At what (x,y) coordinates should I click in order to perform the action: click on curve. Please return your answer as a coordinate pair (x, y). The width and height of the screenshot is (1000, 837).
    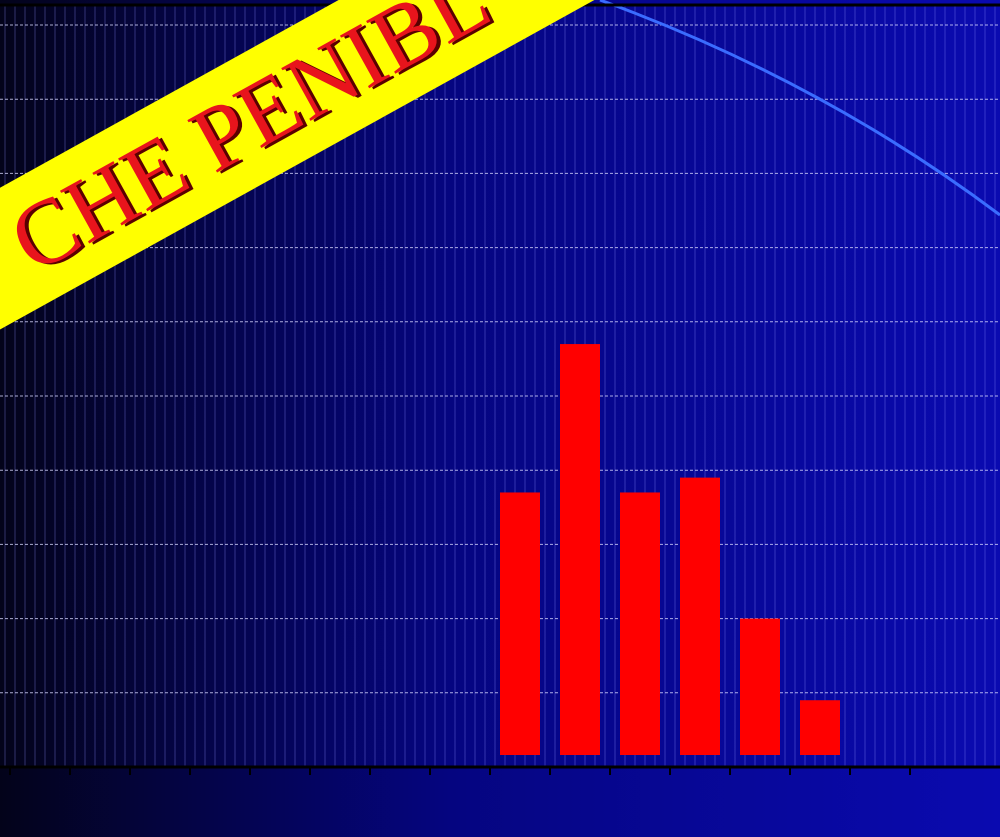
    Looking at the image, I should click on (799, 108).